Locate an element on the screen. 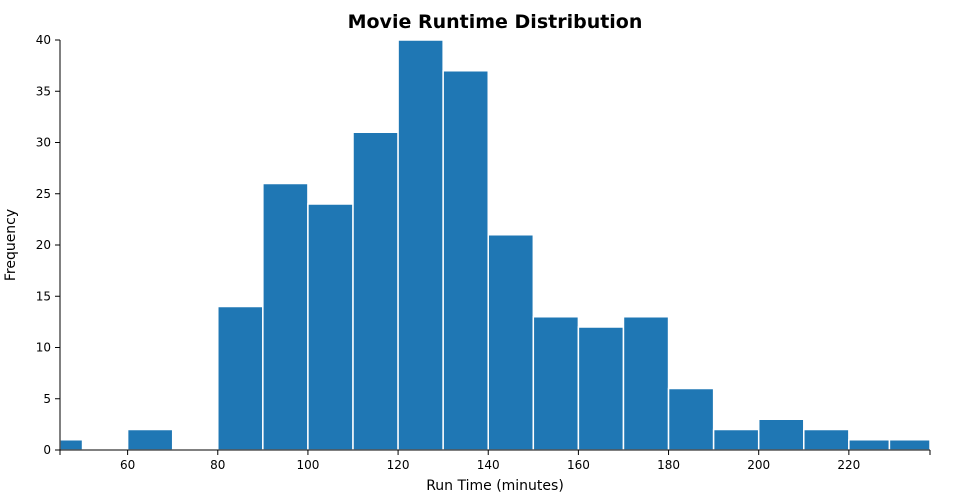  chart-title: Movie Runtime Distribution is located at coordinates (495, 22).